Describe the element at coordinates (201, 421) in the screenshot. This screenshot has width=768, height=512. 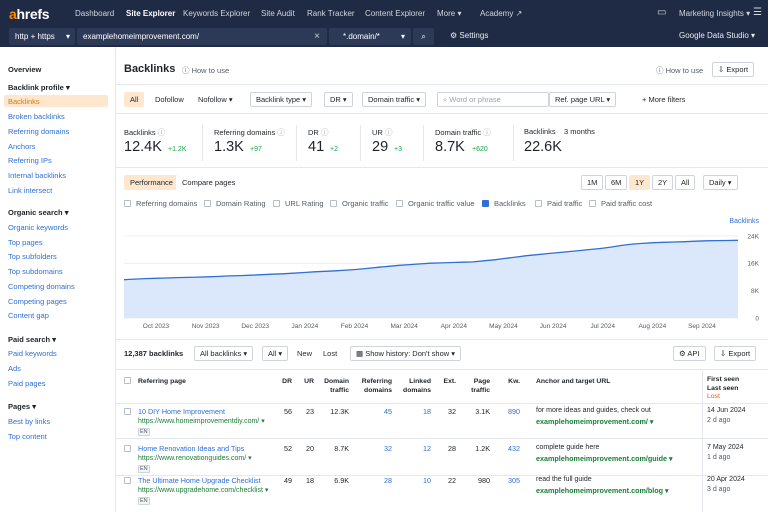
I see `row-url-link: https://www.homeimprovementdiy.com/ ▾` at that location.